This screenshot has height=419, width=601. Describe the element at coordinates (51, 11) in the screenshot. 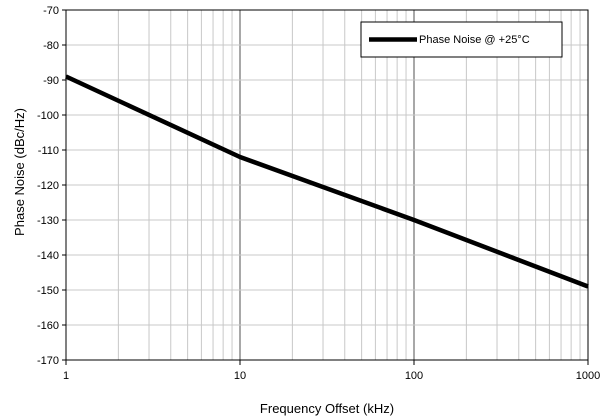

I see `y-tick-label: -70` at that location.